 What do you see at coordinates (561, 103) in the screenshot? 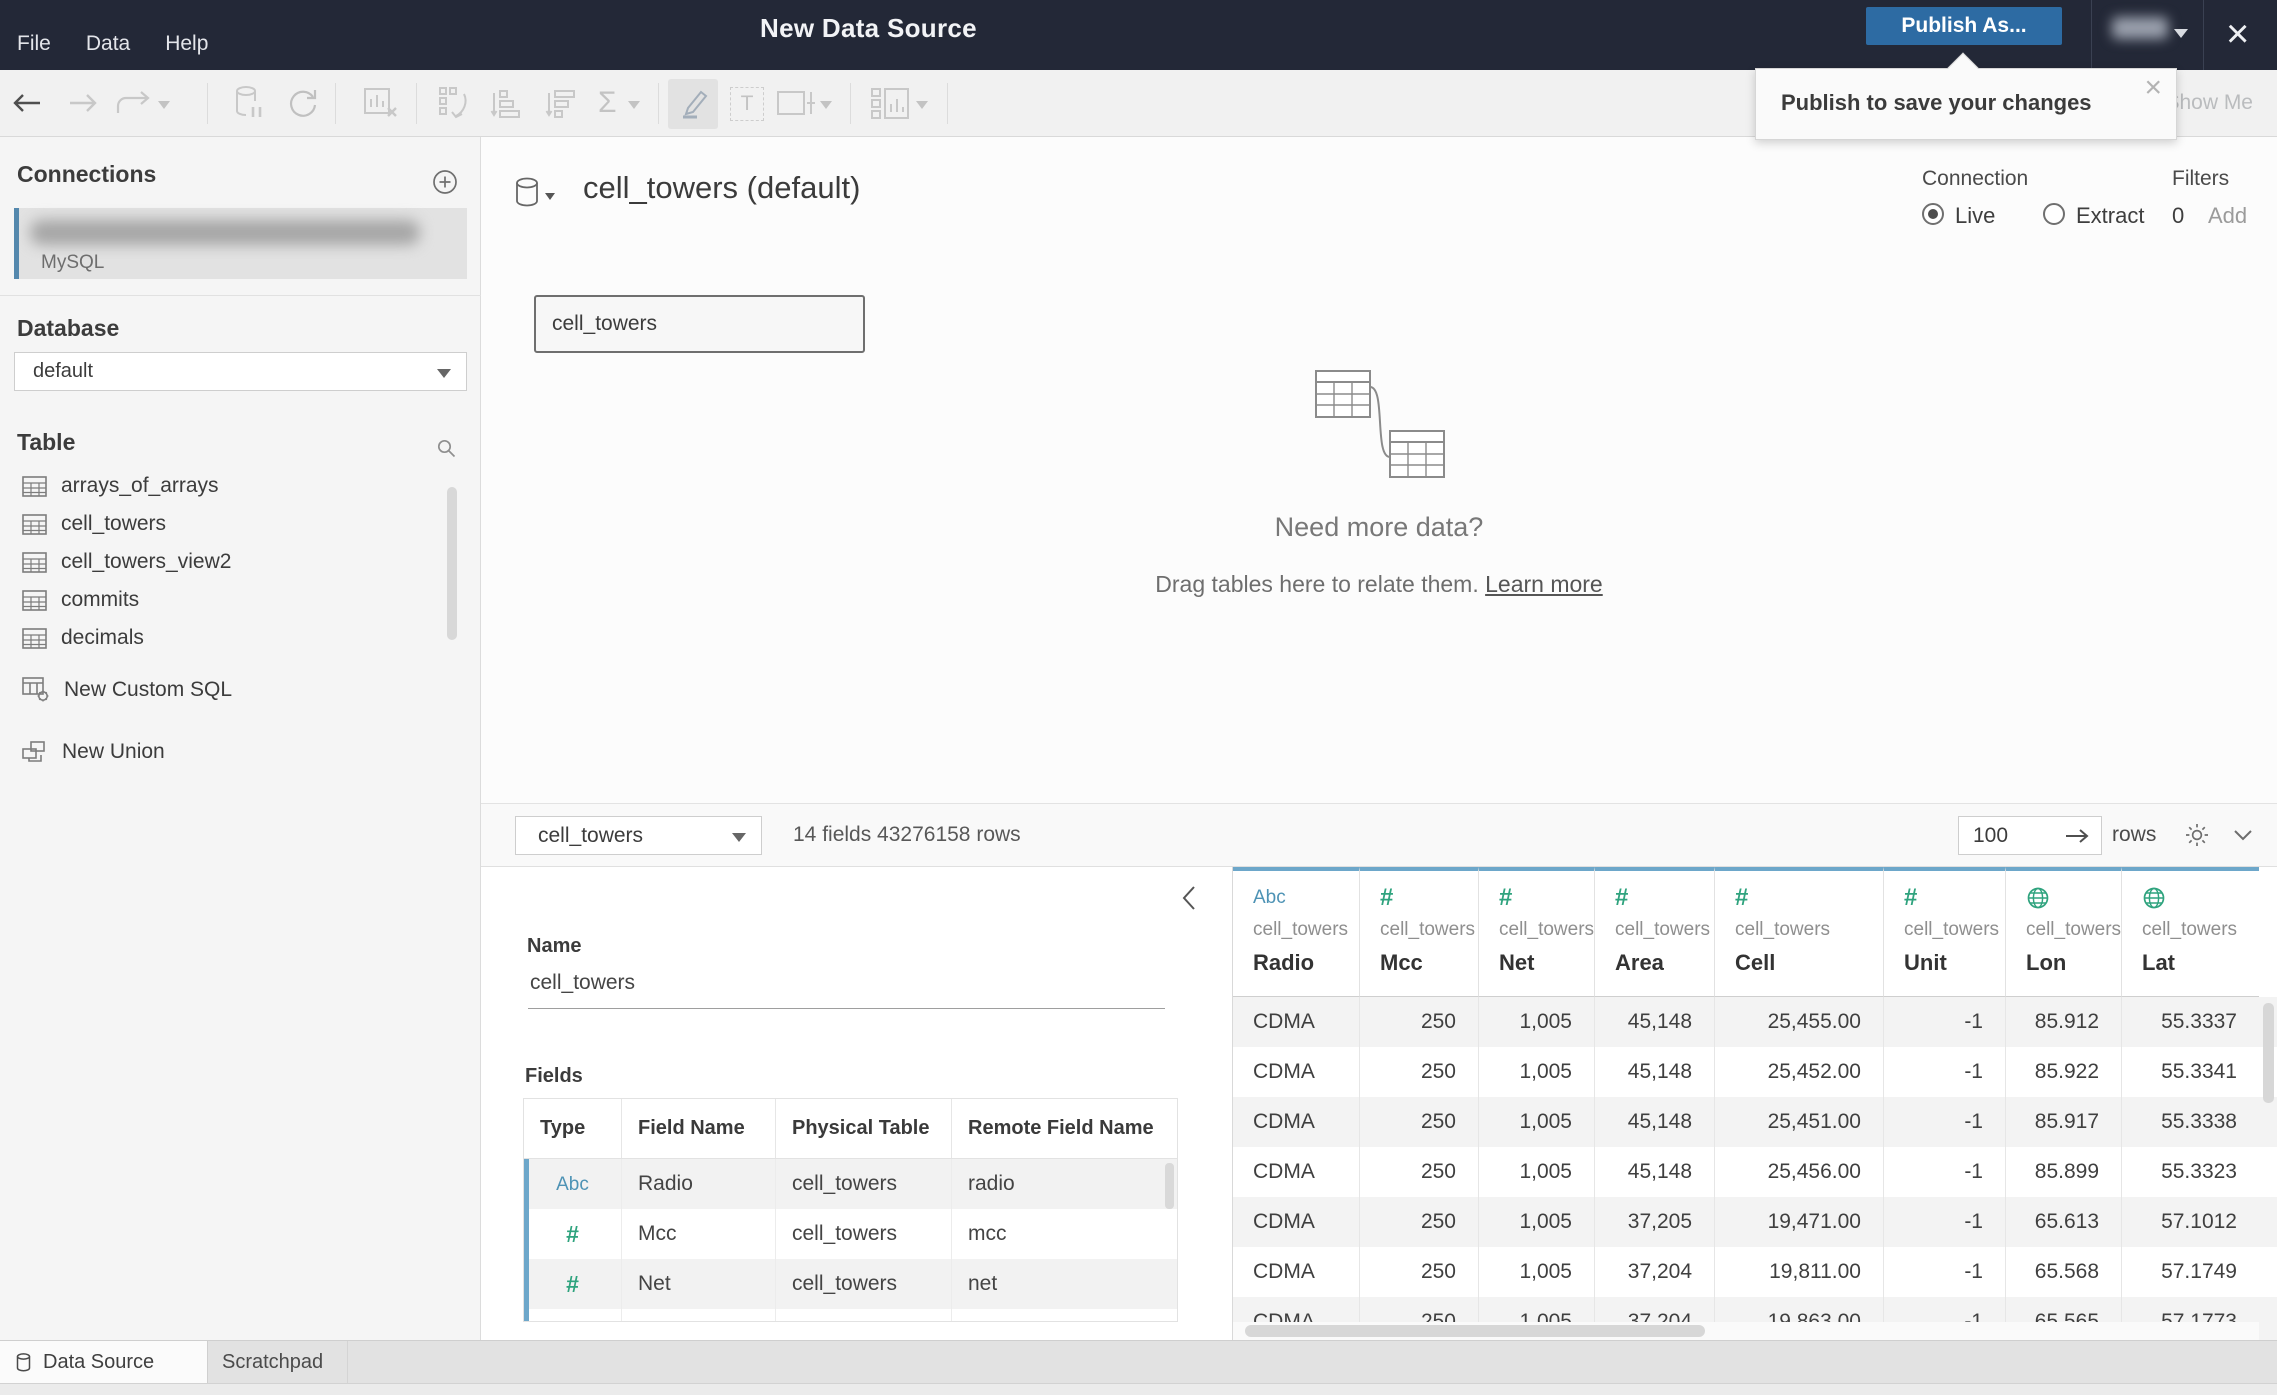
I see `sort-descending-icon` at bounding box center [561, 103].